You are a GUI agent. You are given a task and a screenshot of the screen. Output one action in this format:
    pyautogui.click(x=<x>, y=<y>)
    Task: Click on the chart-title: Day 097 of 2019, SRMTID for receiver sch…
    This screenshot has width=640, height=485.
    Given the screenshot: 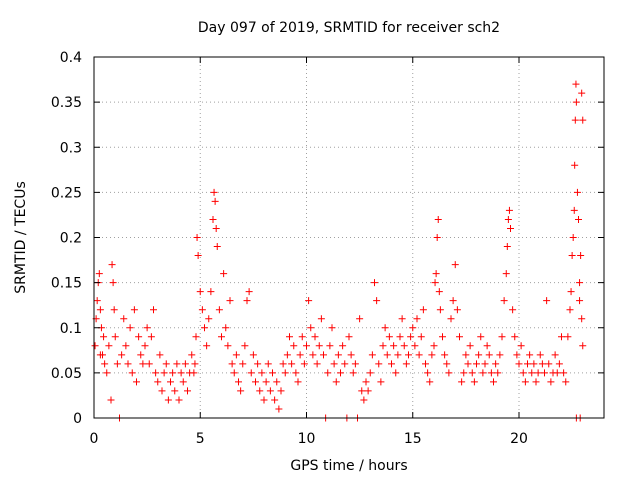 What is the action you would take?
    pyautogui.click(x=349, y=28)
    